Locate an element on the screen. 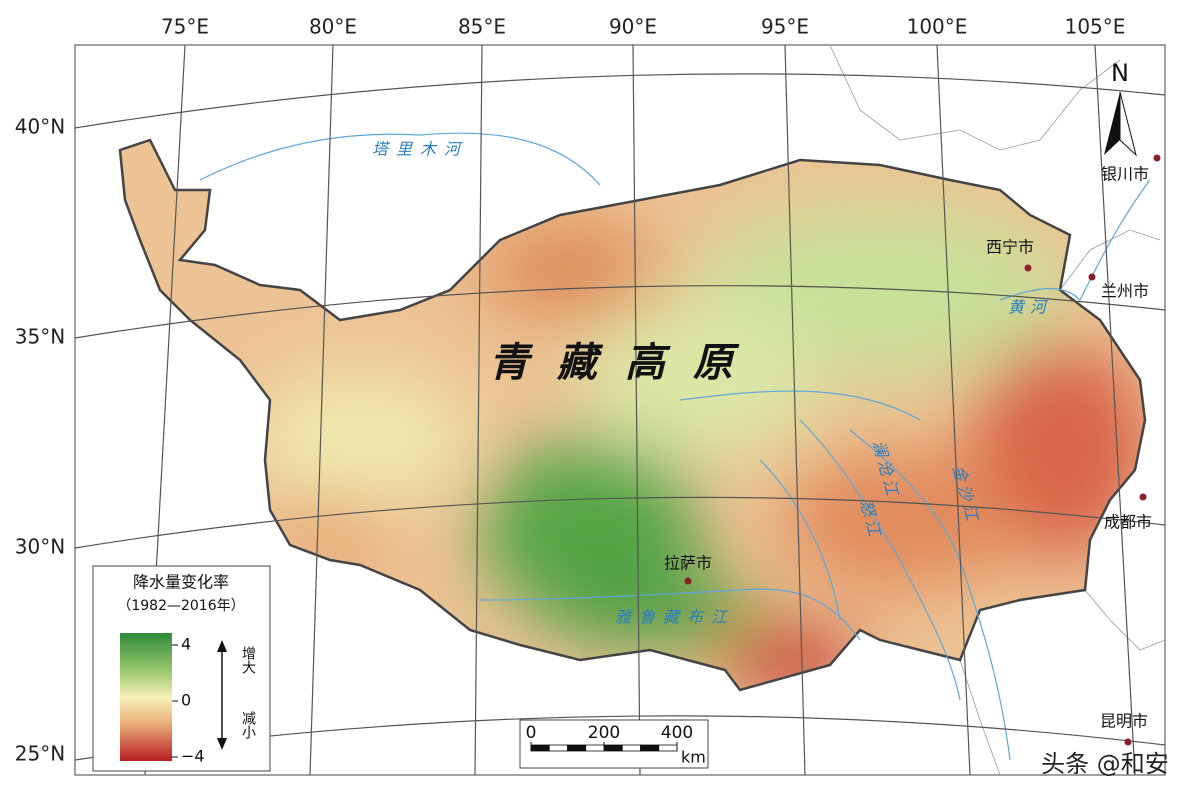 This screenshot has height=807, width=1200. latitude-label: 35°N is located at coordinates (40, 337).